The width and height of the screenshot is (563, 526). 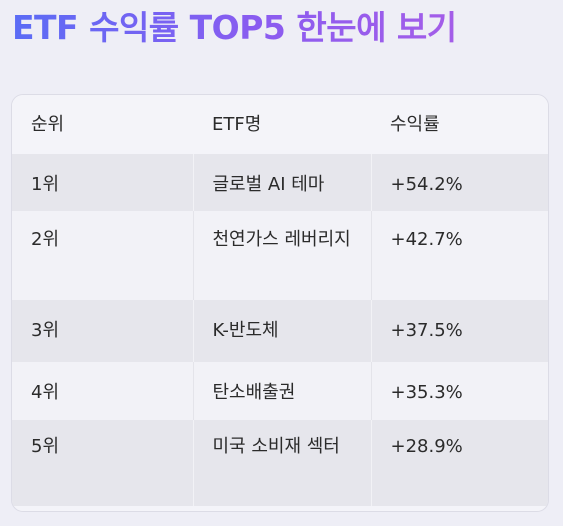 I want to click on etf-name-cell: K-반도체, so click(x=281, y=331).